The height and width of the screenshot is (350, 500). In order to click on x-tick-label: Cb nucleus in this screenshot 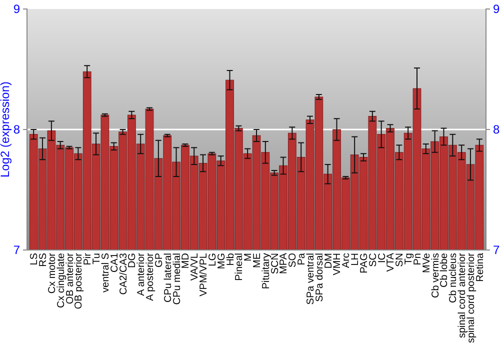, I will do `click(454, 278)`.